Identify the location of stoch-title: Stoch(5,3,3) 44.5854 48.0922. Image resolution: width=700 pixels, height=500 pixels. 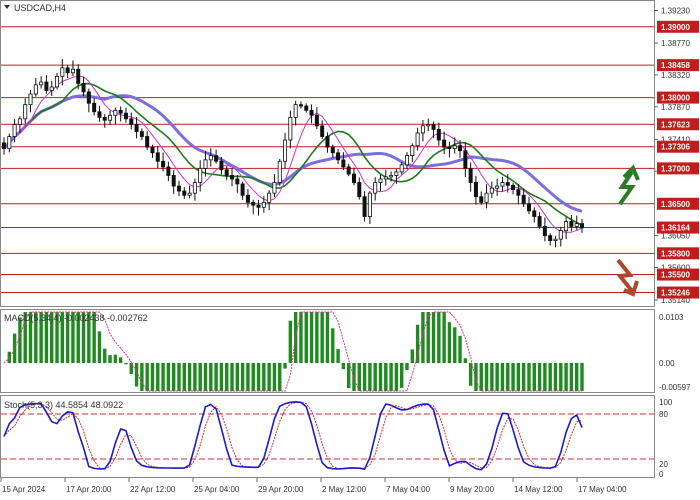
(63, 405).